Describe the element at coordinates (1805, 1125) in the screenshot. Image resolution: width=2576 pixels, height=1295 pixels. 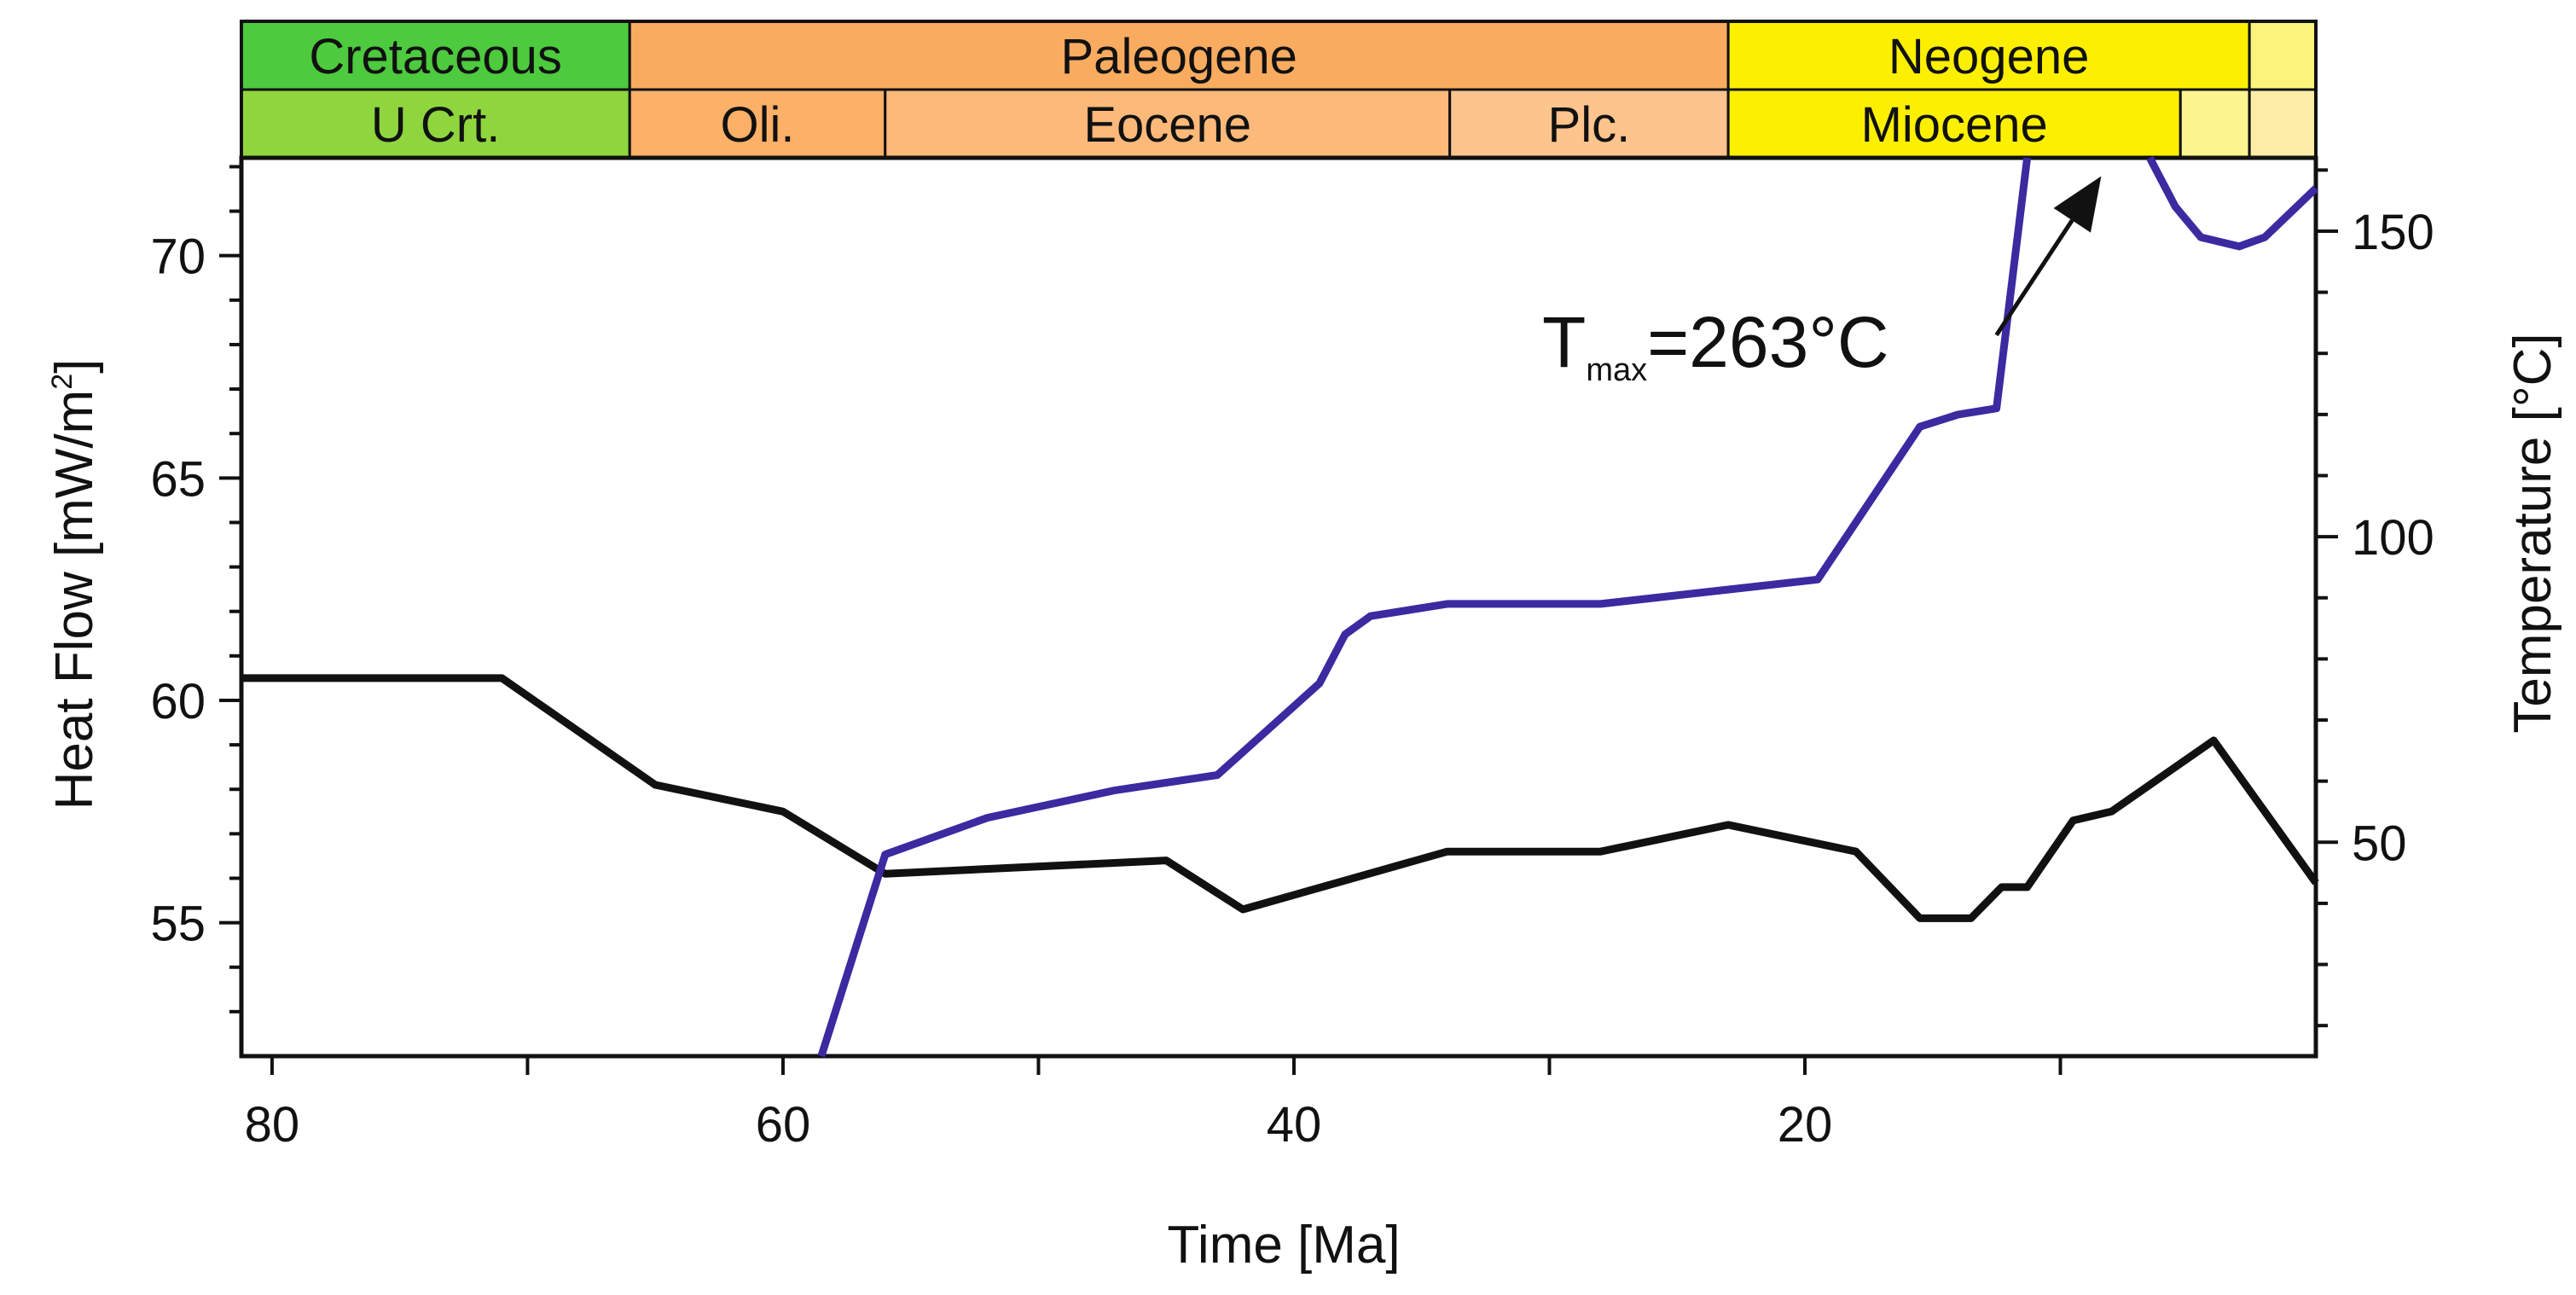
I see `x-tick-label: 20` at that location.